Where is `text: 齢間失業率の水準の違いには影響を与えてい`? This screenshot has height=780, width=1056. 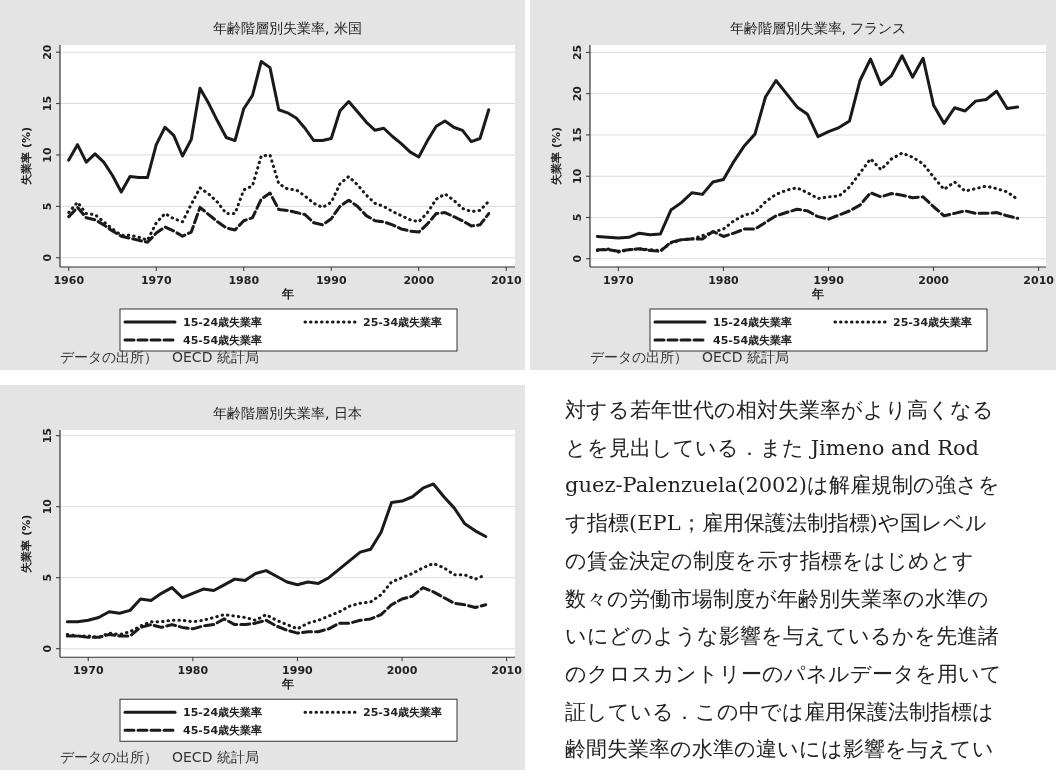 text: 齢間失業率の水準の違いには影響を与えてい is located at coordinates (779, 749).